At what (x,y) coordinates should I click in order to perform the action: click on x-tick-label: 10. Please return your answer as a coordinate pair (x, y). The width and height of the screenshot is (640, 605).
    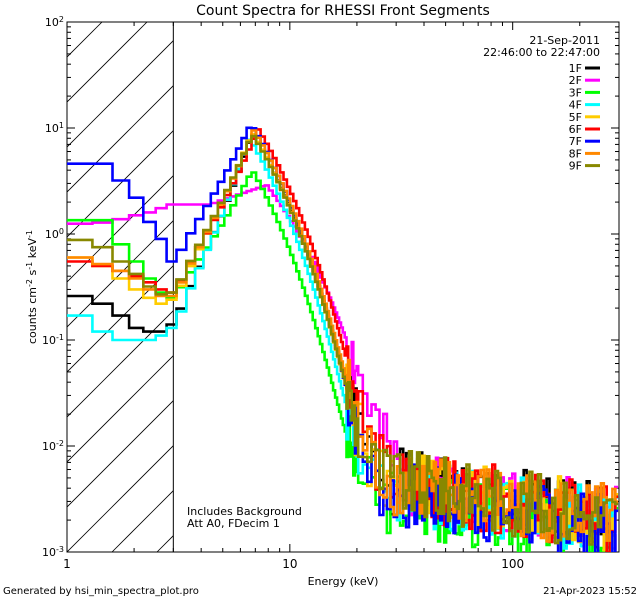
    Looking at the image, I should click on (289, 564).